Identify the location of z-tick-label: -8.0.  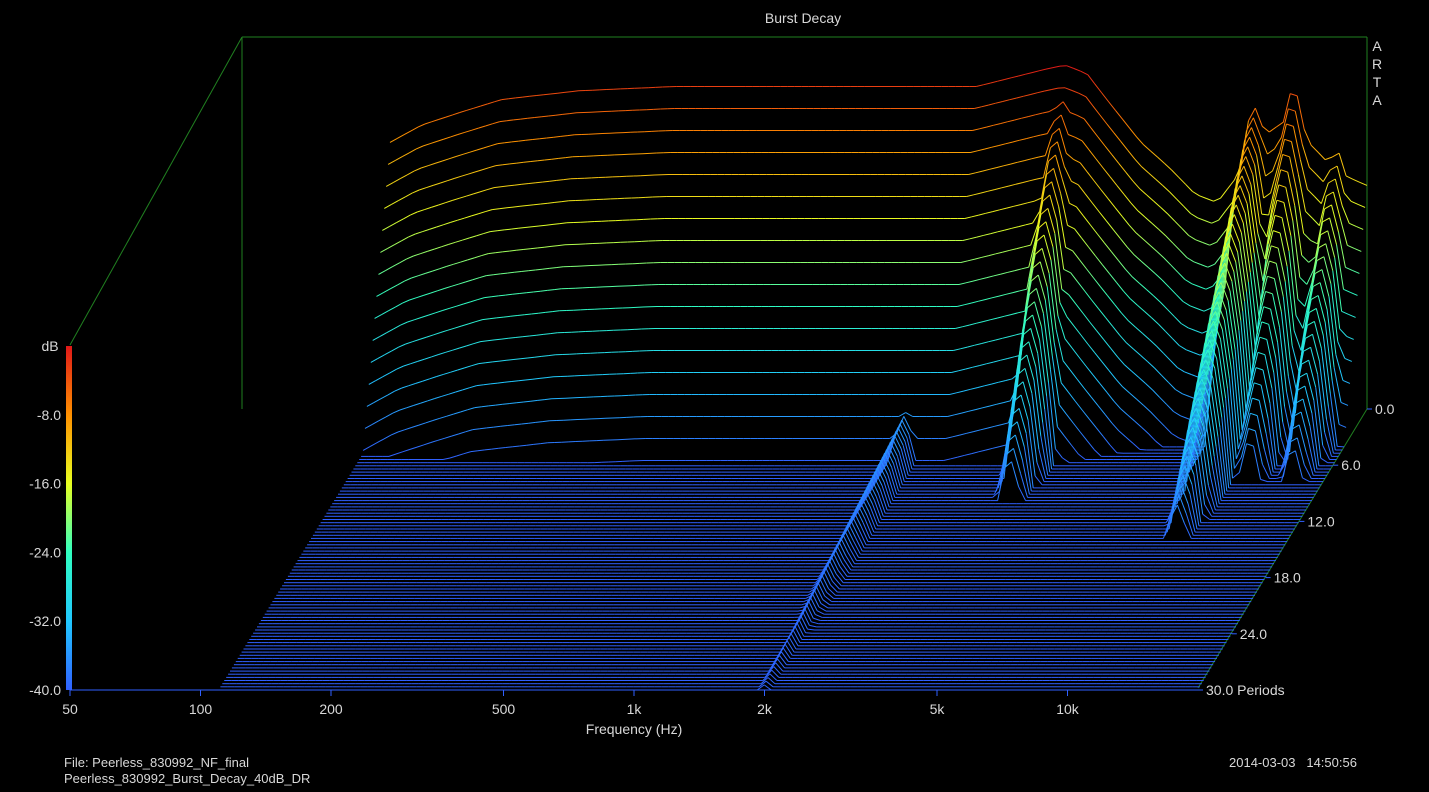
(49, 415).